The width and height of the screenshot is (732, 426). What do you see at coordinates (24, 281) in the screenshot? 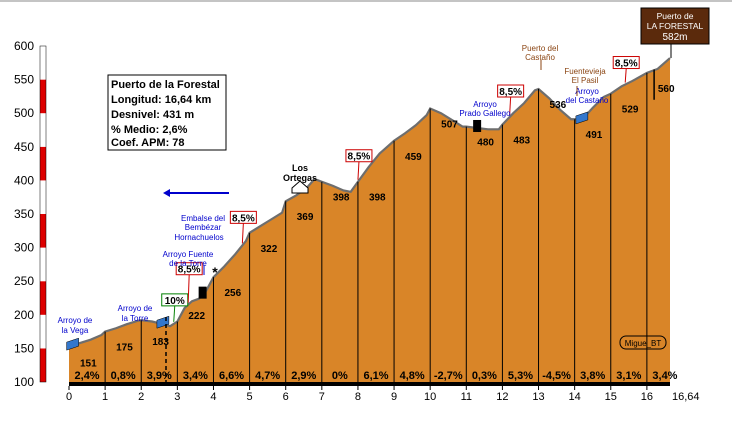
I see `y-tick-label: 250` at bounding box center [24, 281].